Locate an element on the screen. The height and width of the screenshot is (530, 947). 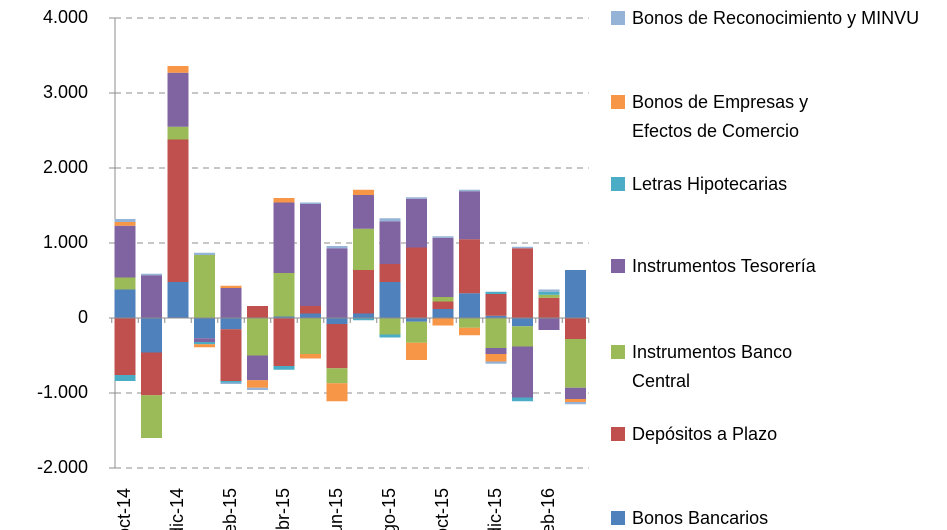
x-tick-label: feb-16 is located at coordinates (548, 509).